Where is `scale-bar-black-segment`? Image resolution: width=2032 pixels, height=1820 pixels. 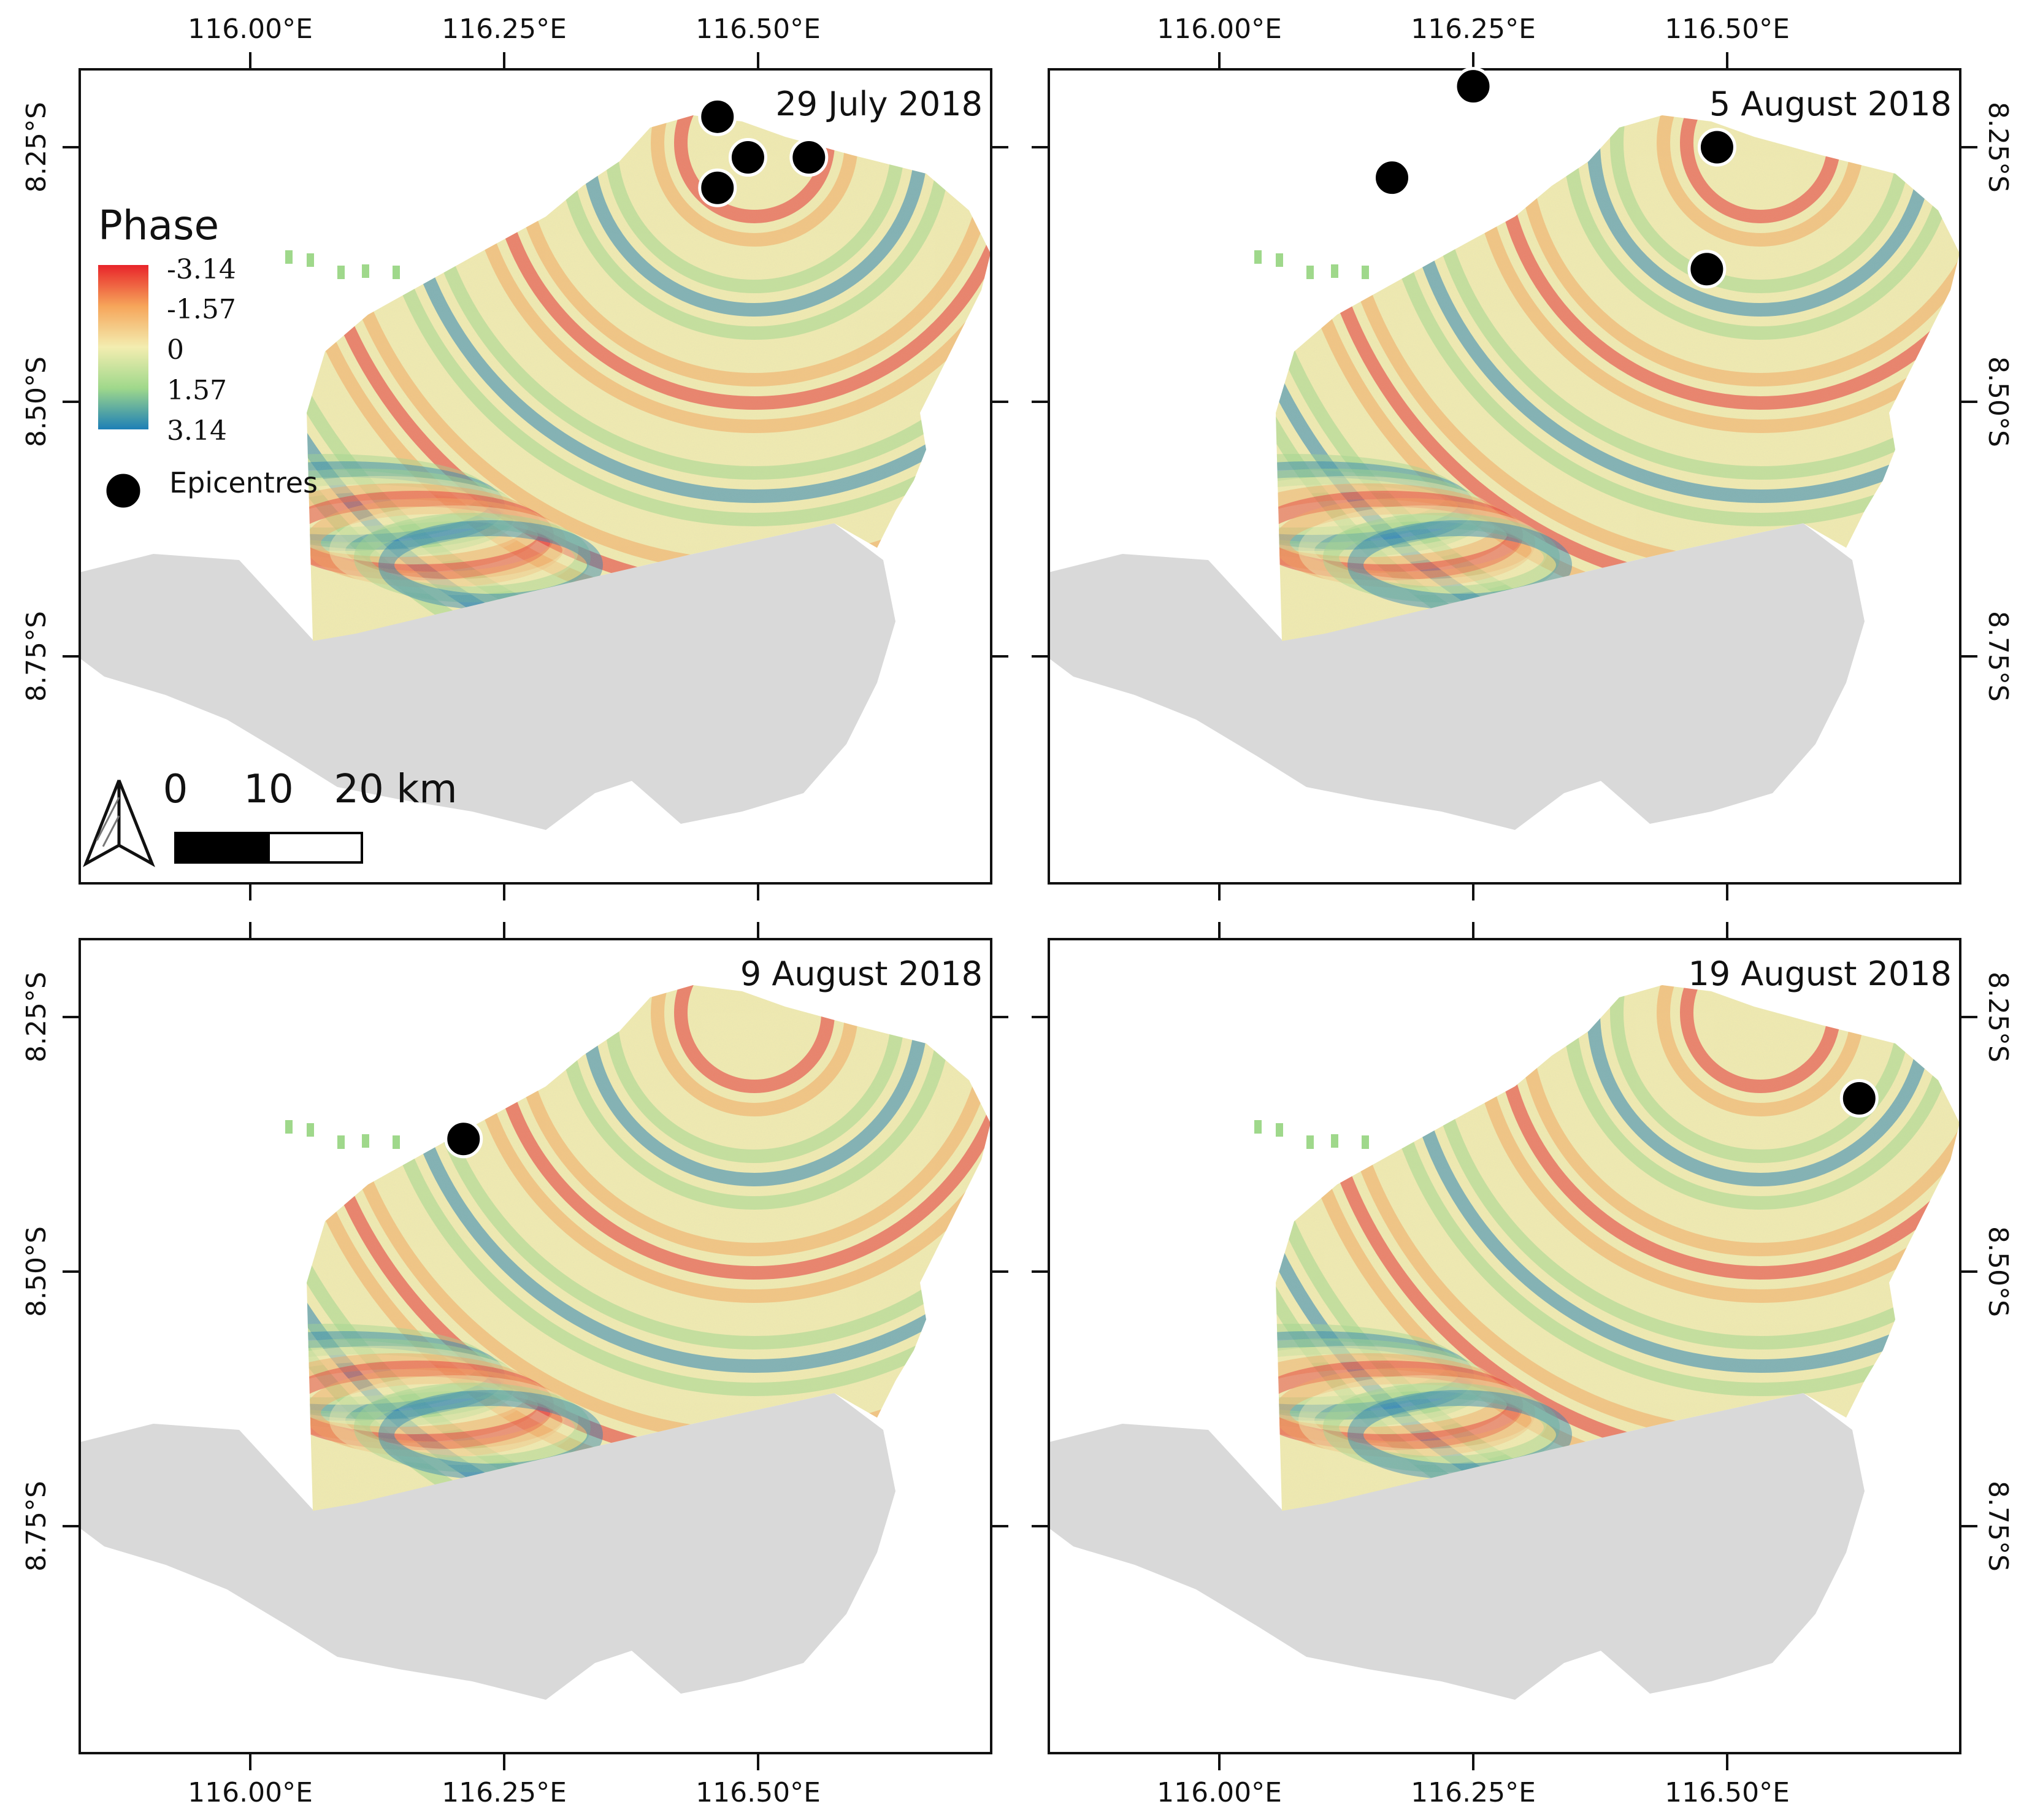 scale-bar-black-segment is located at coordinates (222, 848).